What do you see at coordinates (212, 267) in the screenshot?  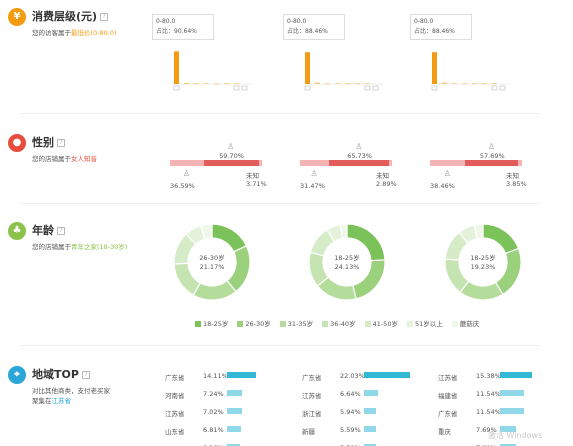 I see `donut-pct: 21.17%` at bounding box center [212, 267].